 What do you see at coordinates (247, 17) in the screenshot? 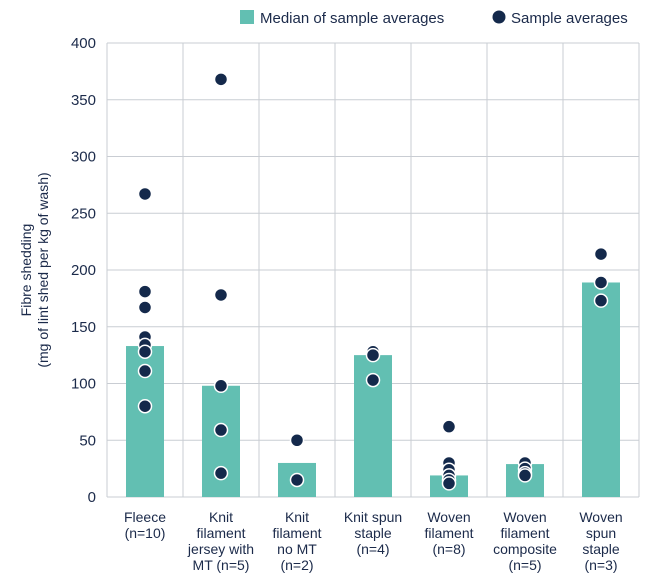
I see `legend-swatch-median` at bounding box center [247, 17].